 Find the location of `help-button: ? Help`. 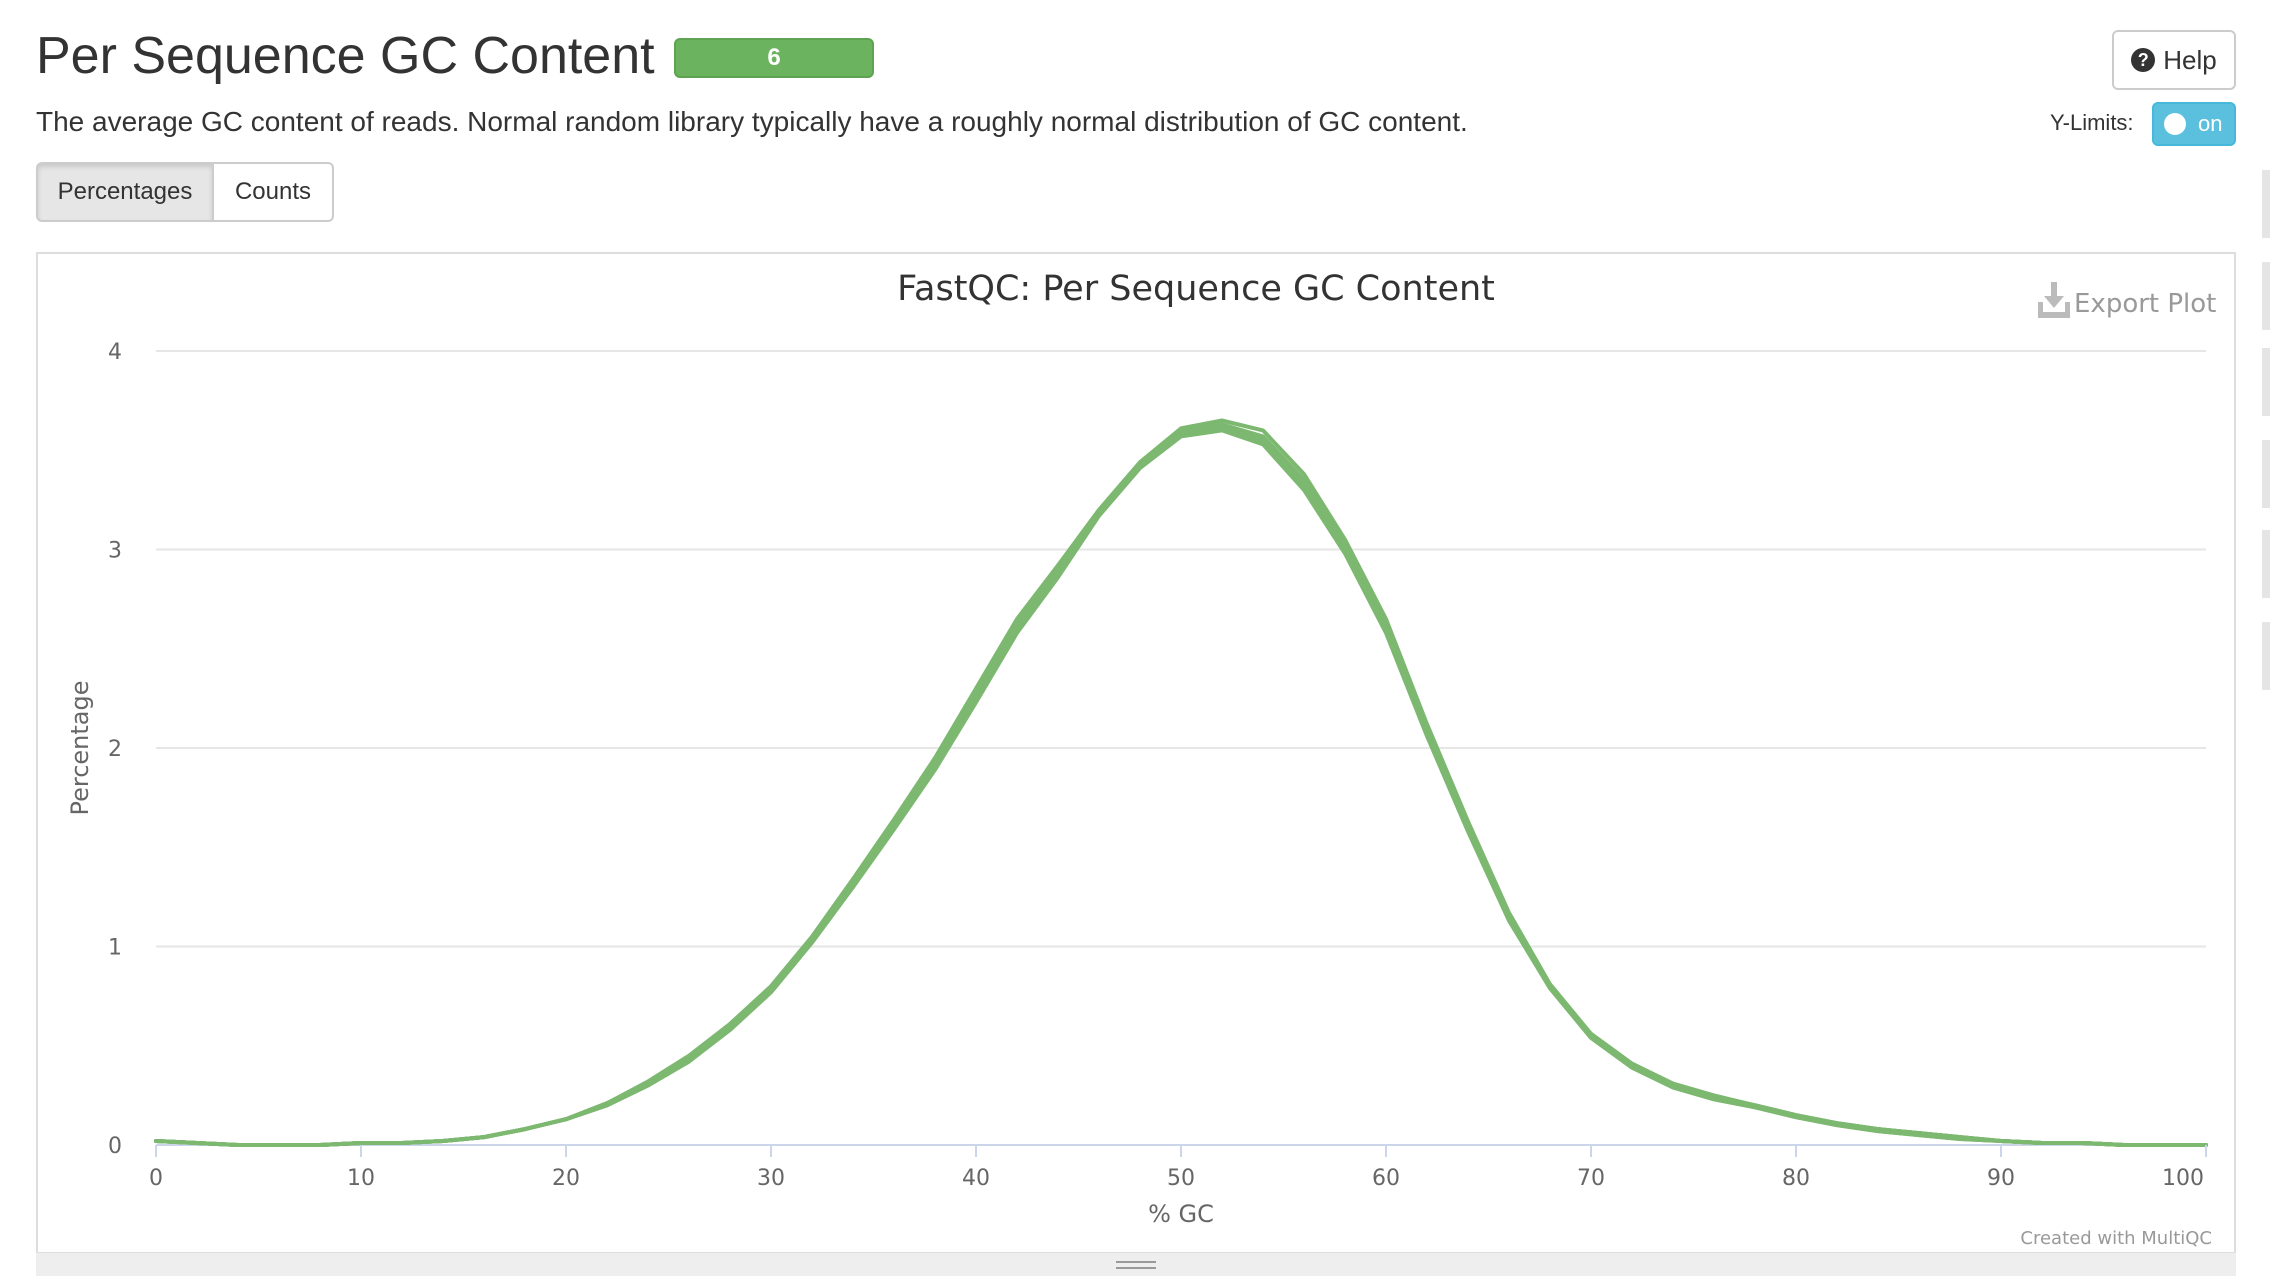

help-button: ? Help is located at coordinates (2174, 60).